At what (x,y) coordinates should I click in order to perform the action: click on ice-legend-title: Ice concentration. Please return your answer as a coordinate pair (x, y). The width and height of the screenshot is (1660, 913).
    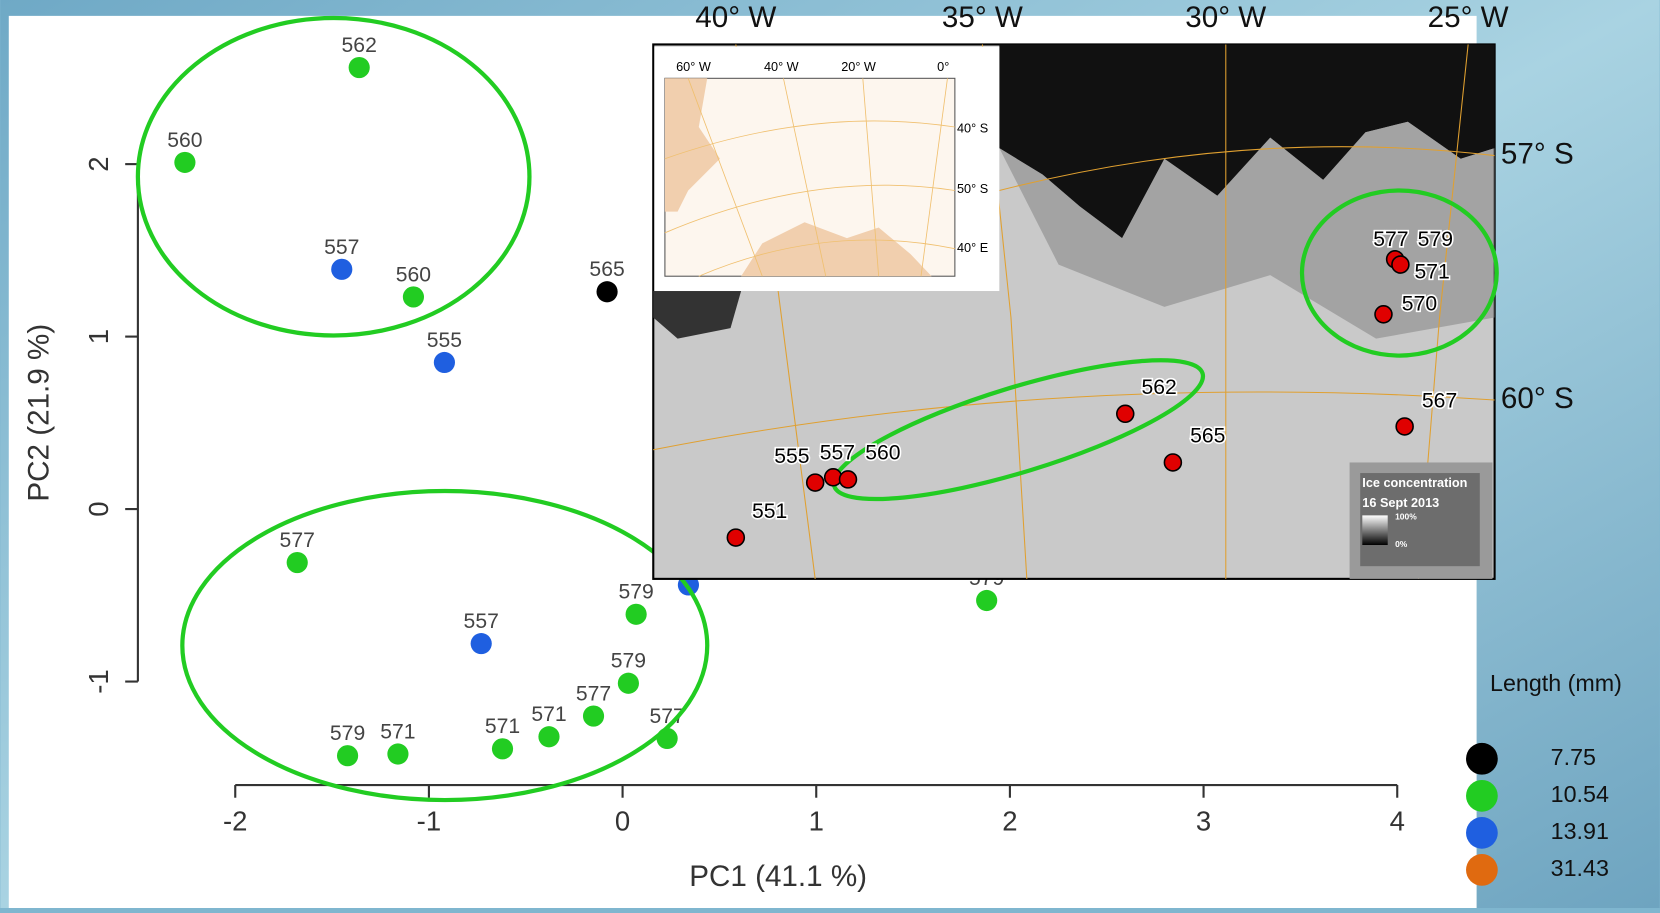
    Looking at the image, I should click on (1414, 483).